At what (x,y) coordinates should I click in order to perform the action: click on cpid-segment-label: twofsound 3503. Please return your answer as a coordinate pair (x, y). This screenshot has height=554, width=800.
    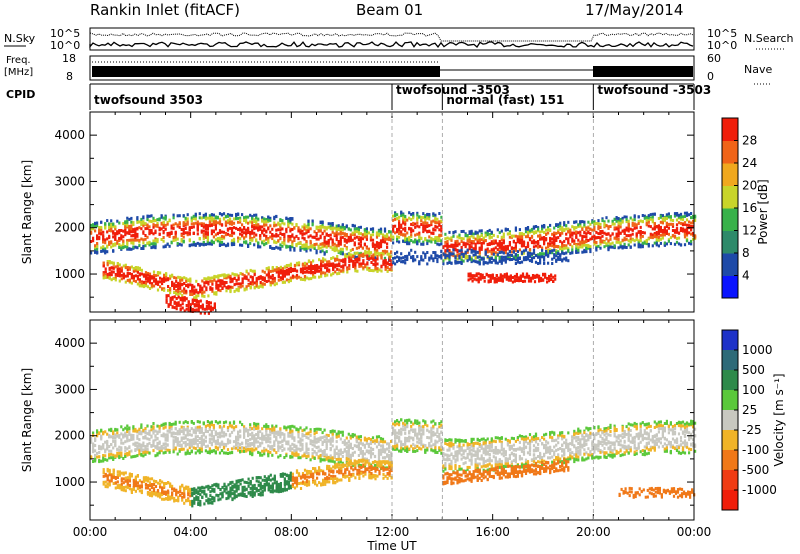
    Looking at the image, I should click on (148, 100).